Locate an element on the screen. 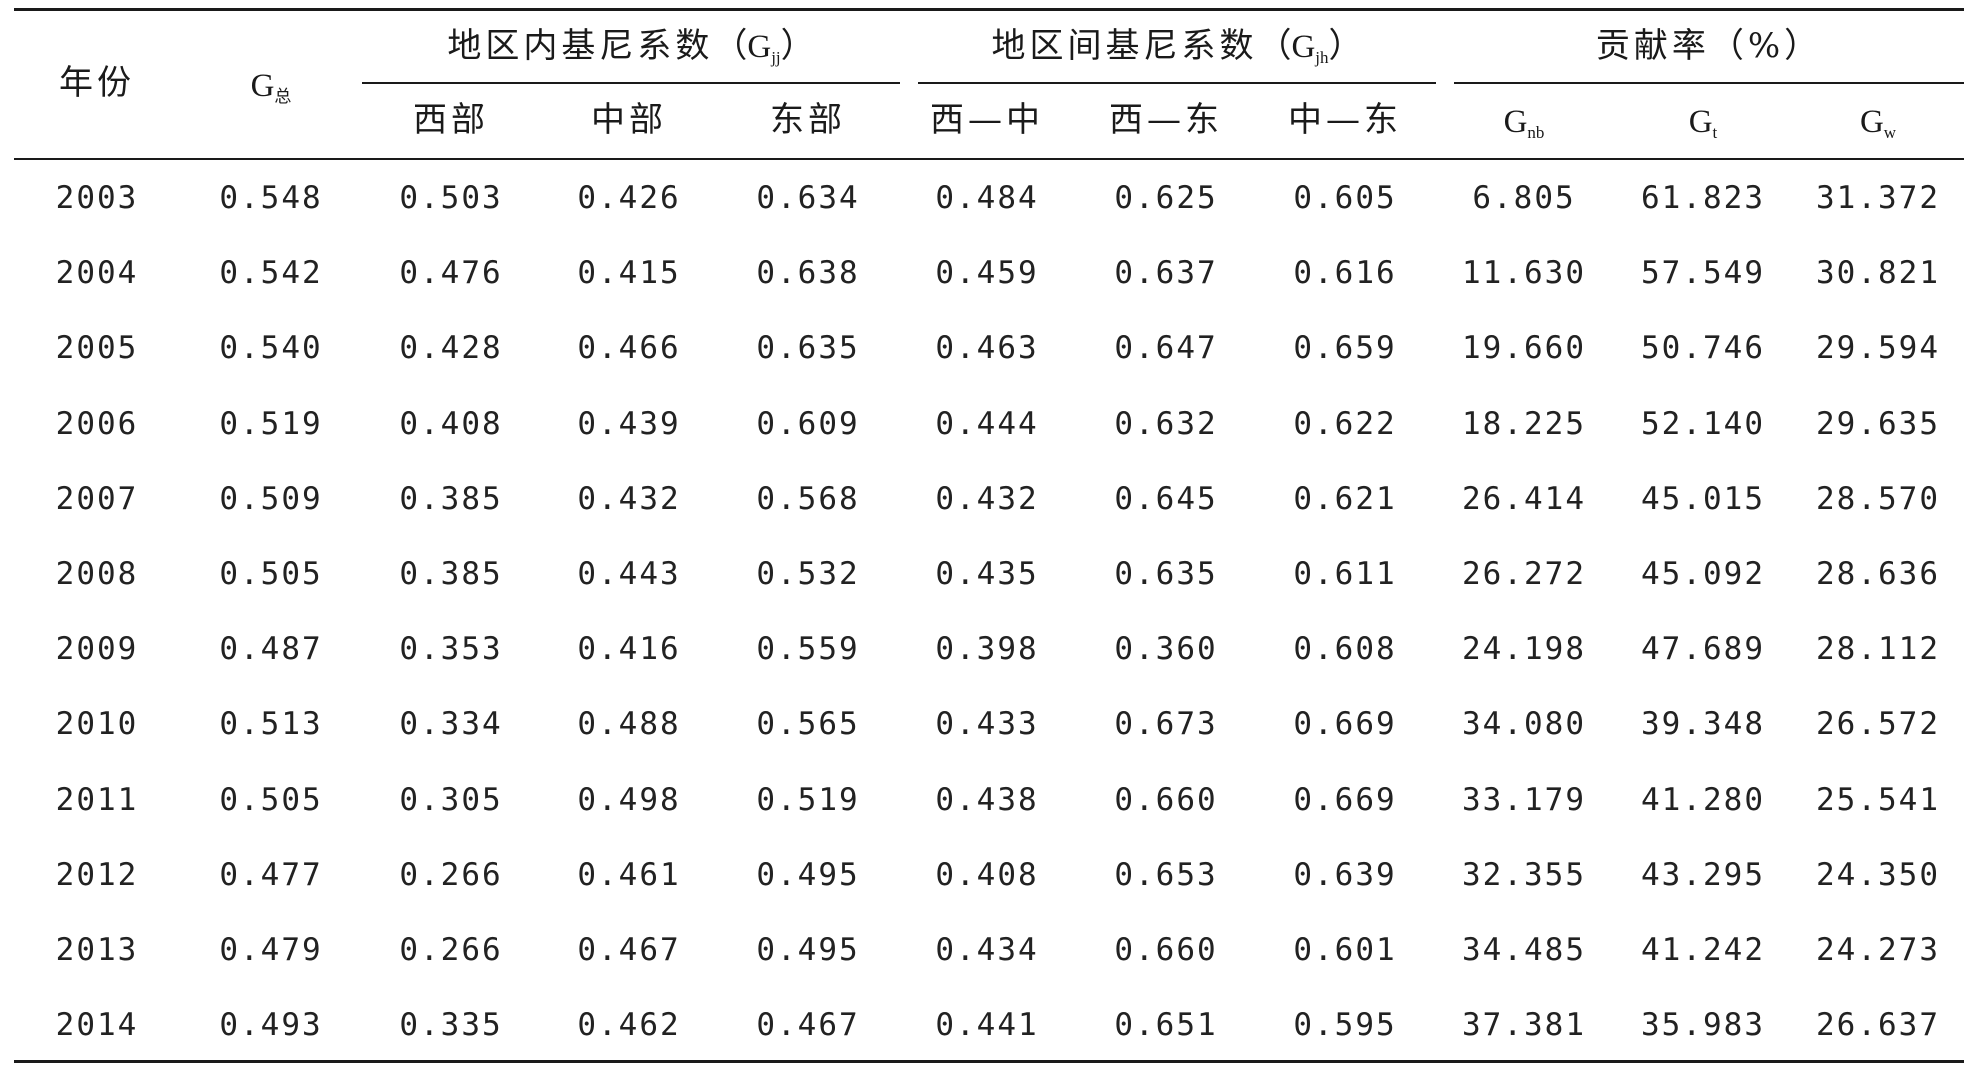 This screenshot has height=1072, width=1976. cell-gt: 43.295 is located at coordinates (1703, 875).